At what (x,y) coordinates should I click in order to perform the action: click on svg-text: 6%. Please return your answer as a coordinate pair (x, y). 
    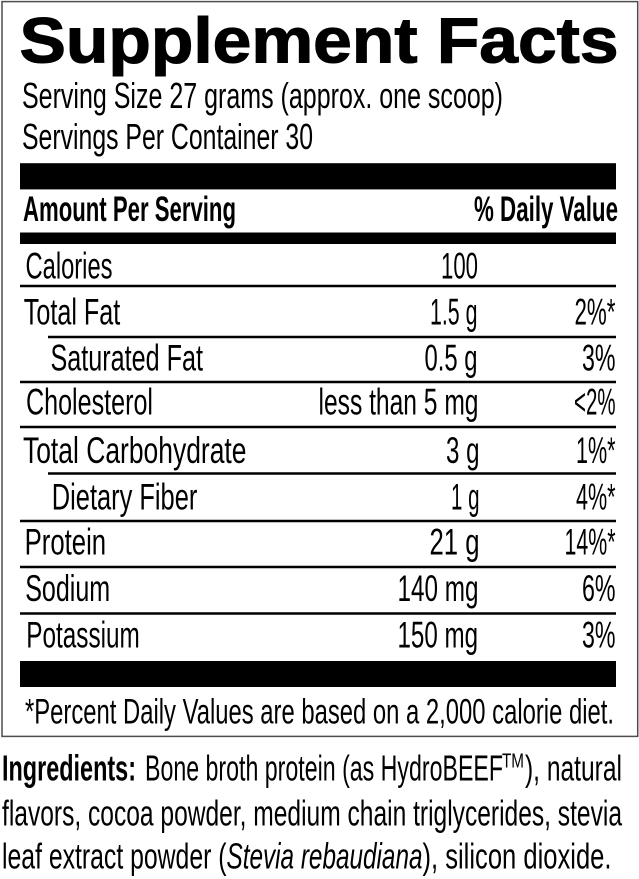
    Looking at the image, I should click on (599, 588).